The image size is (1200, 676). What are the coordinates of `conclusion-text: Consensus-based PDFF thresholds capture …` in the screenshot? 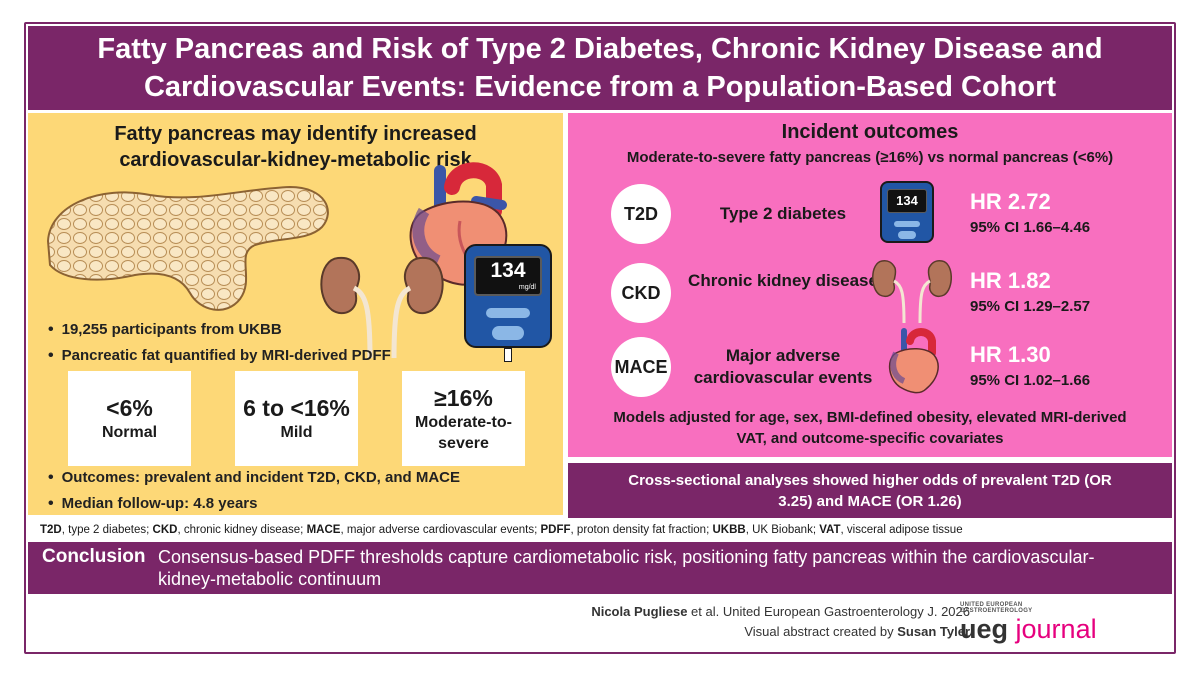 It's located at (626, 568).